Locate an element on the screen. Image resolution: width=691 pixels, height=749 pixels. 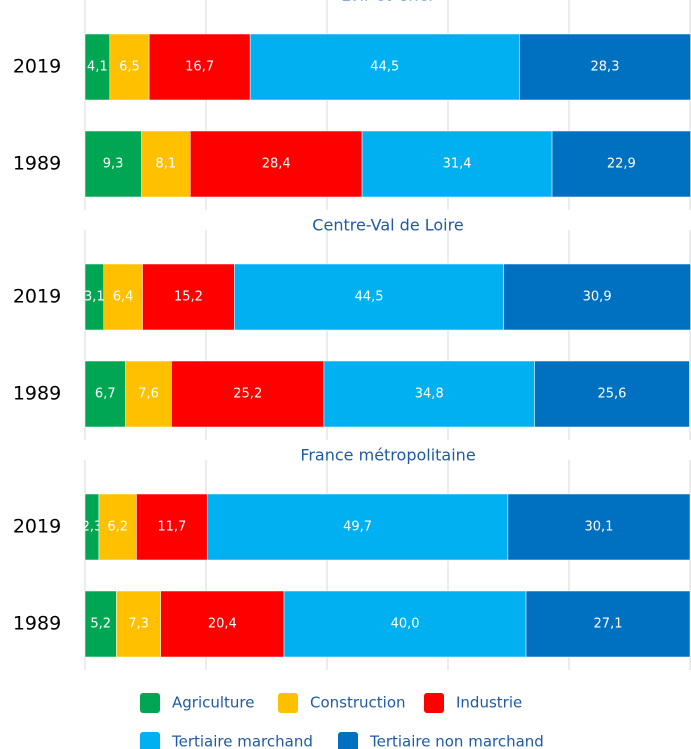
legend-label: Industrie is located at coordinates (489, 703).